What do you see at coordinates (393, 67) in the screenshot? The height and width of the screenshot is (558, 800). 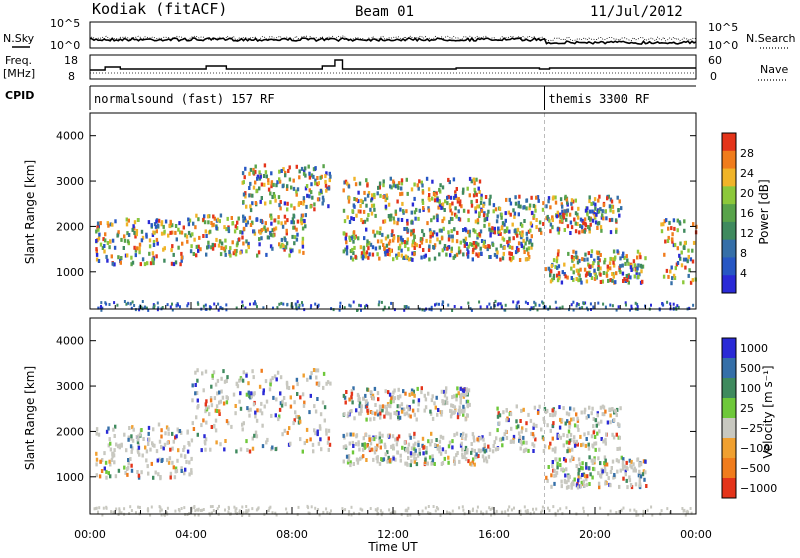 I see `freq-panel-frame` at bounding box center [393, 67].